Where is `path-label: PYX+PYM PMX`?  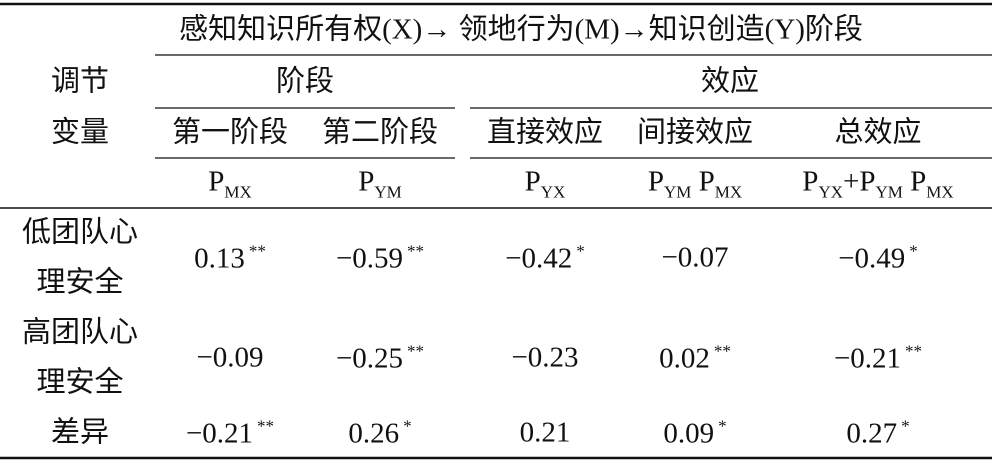 path-label: PYX+PYM PMX is located at coordinates (878, 183).